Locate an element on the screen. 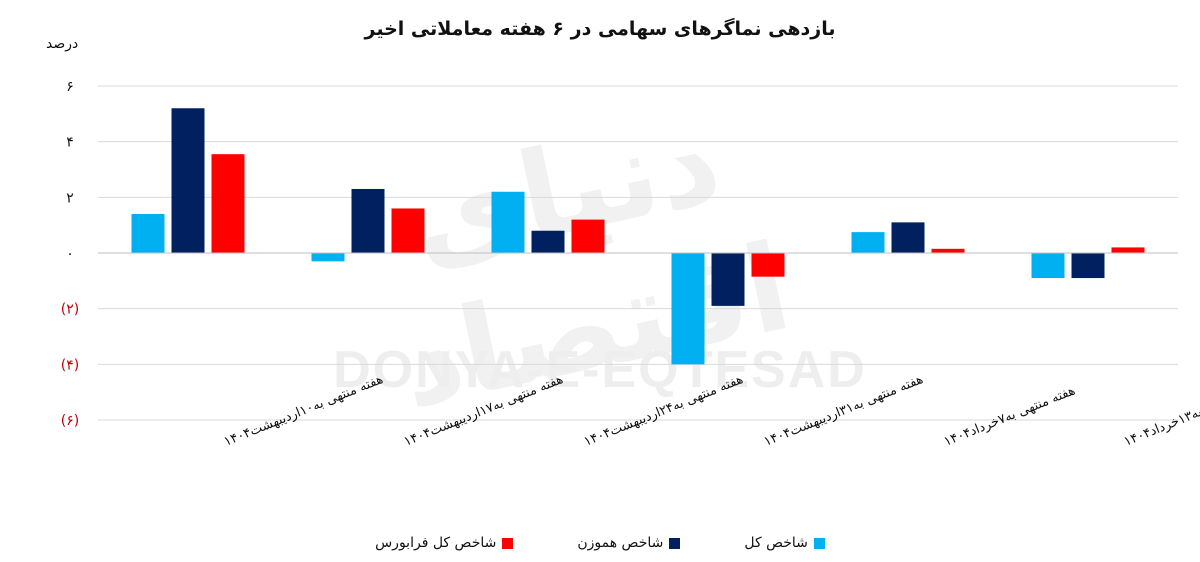 This screenshot has width=1200, height=562. y-tick-label: ۰ is located at coordinates (70, 254).